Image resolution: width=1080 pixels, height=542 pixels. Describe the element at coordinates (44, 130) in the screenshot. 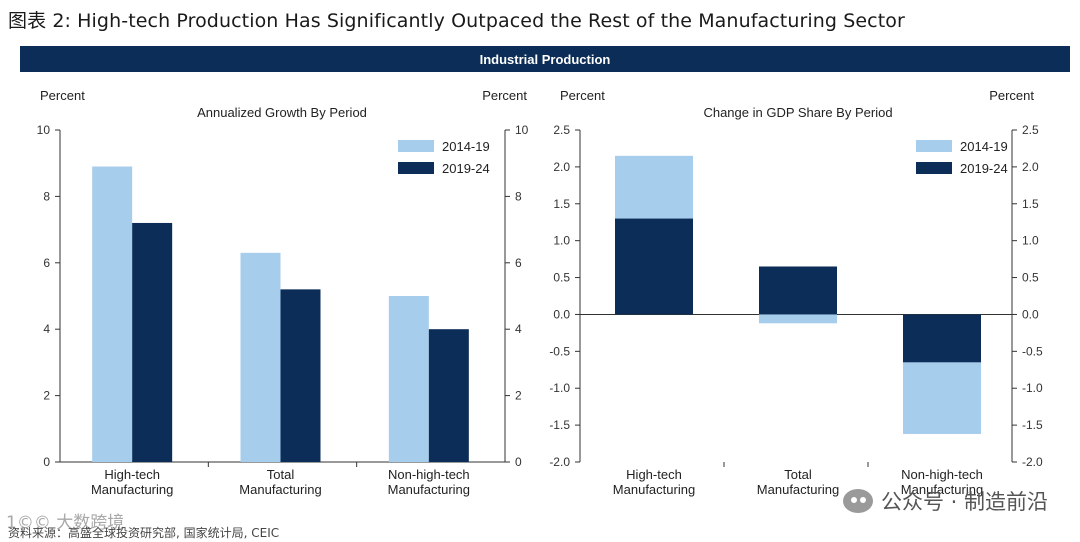

I see `y-tick-label-left: 10` at that location.